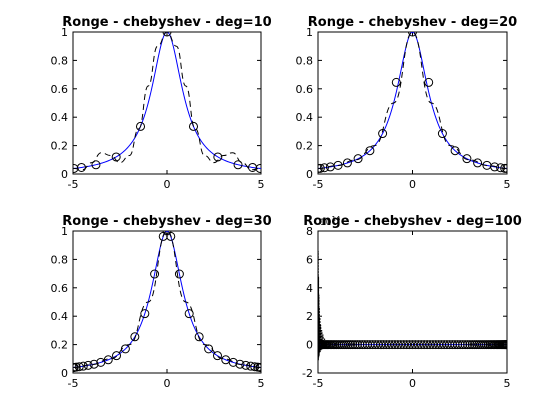 This screenshot has width=560, height=420. Describe the element at coordinates (64, 32) in the screenshot. I see `y-tick-label: 1` at that location.